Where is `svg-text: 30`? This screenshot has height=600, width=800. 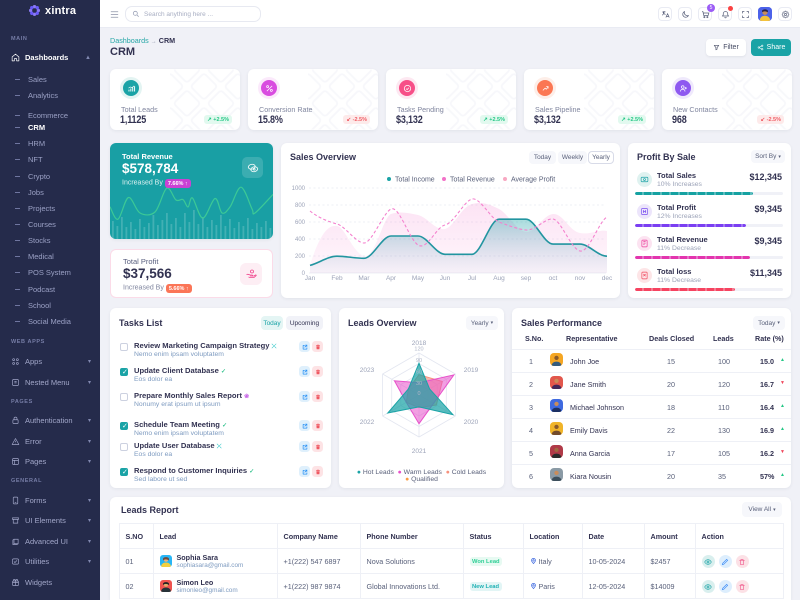
svg-text: 30 is located at coordinates (419, 384).